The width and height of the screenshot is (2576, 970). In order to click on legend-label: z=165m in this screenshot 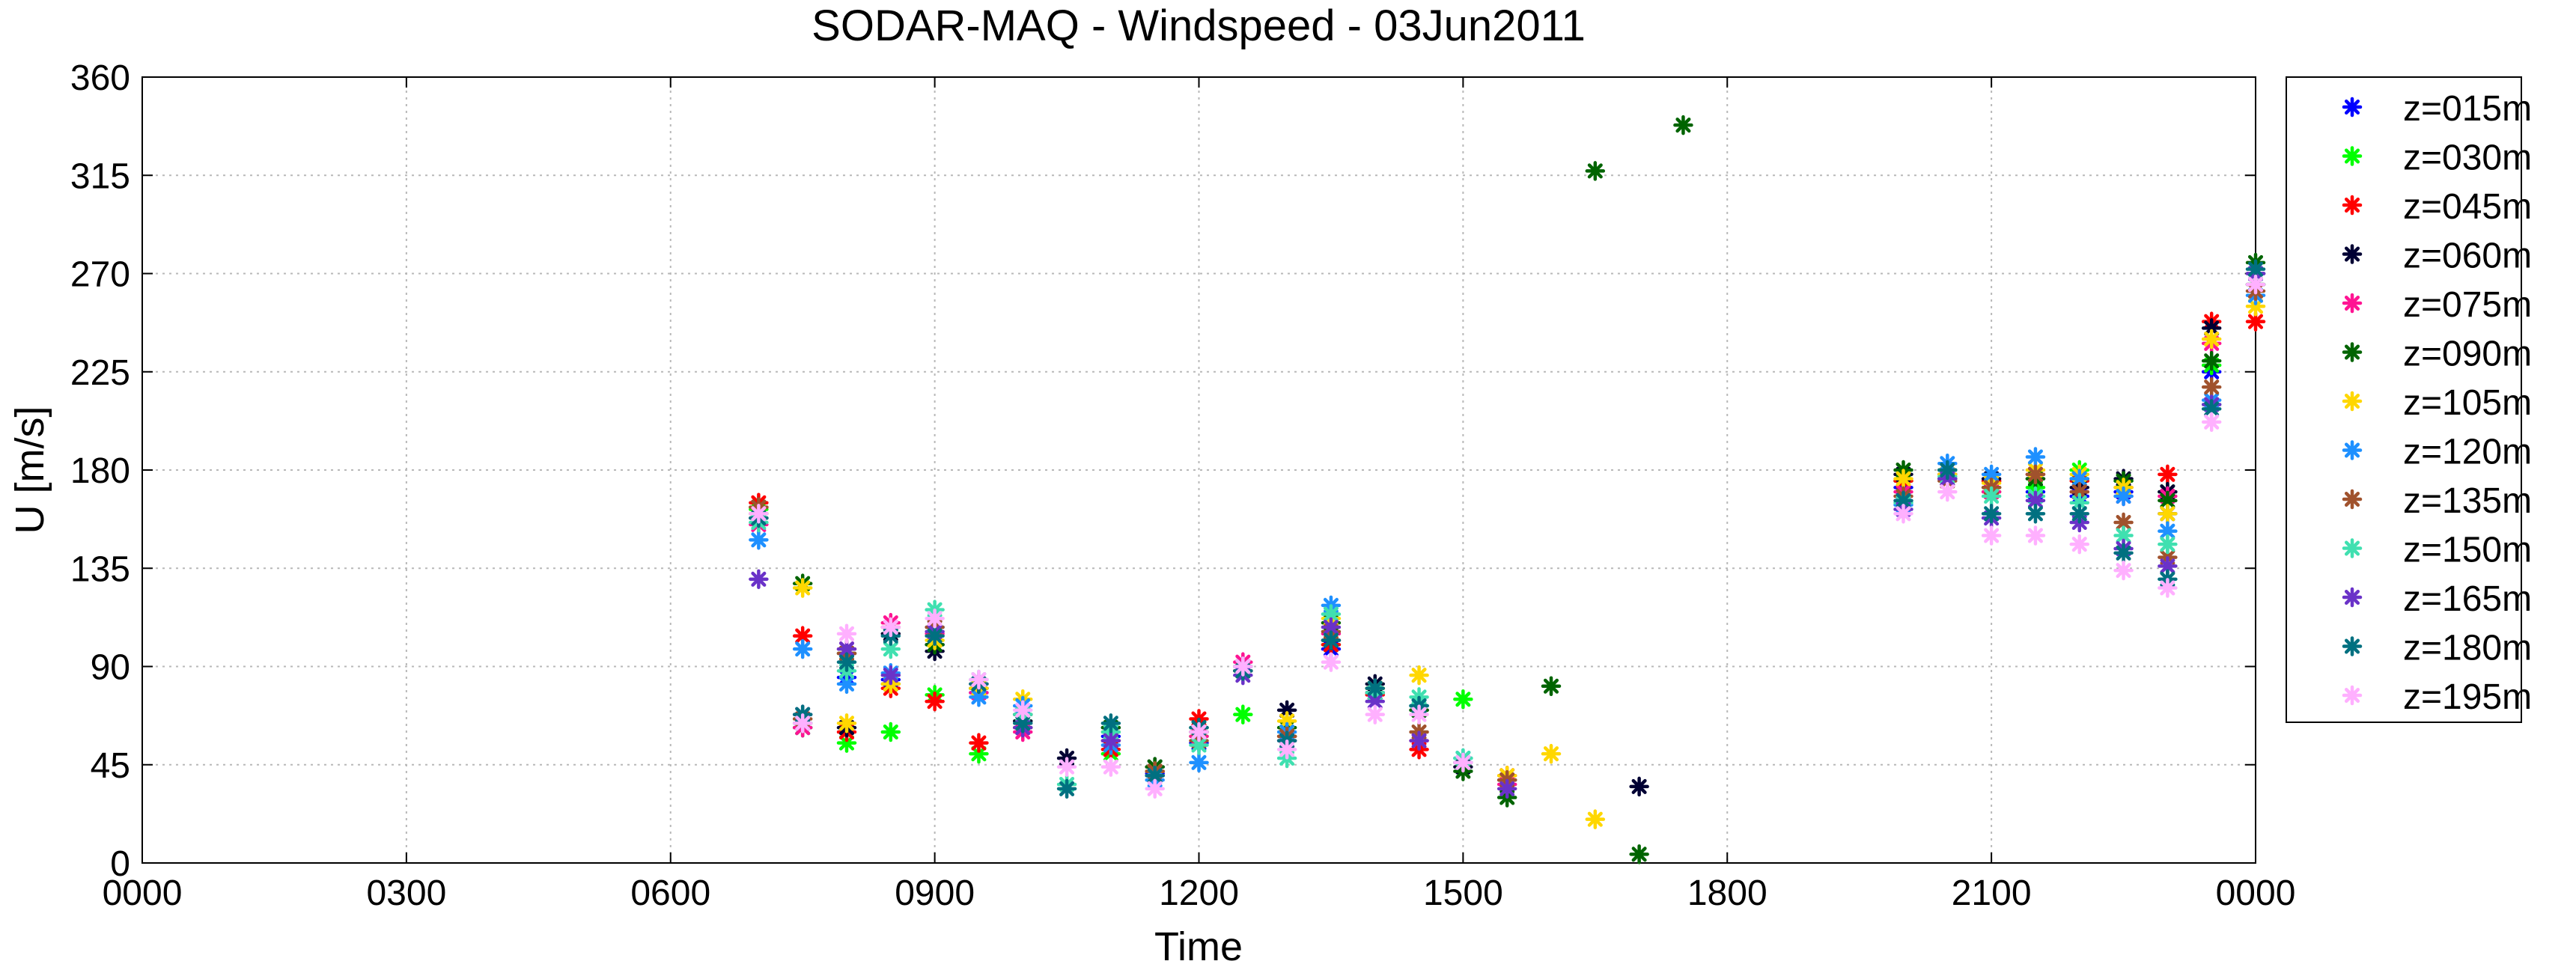, I will do `click(2467, 599)`.